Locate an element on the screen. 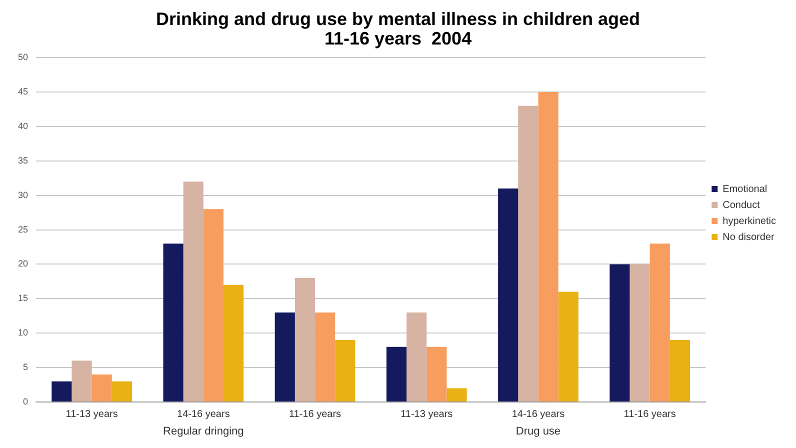 The width and height of the screenshot is (796, 448). text: Regular dringing is located at coordinates (203, 432).